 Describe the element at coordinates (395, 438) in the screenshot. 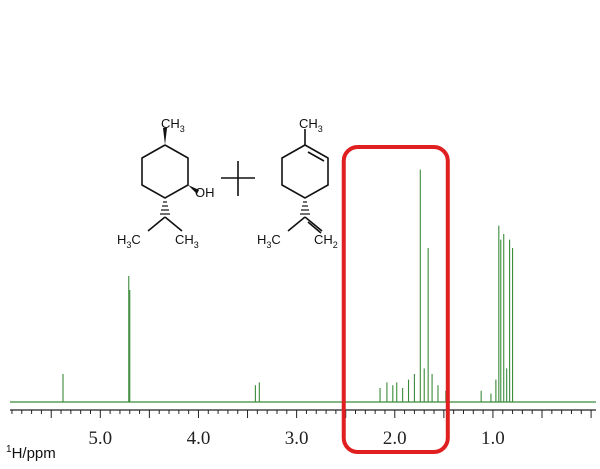

I see `x-tick-label: 2.0` at that location.